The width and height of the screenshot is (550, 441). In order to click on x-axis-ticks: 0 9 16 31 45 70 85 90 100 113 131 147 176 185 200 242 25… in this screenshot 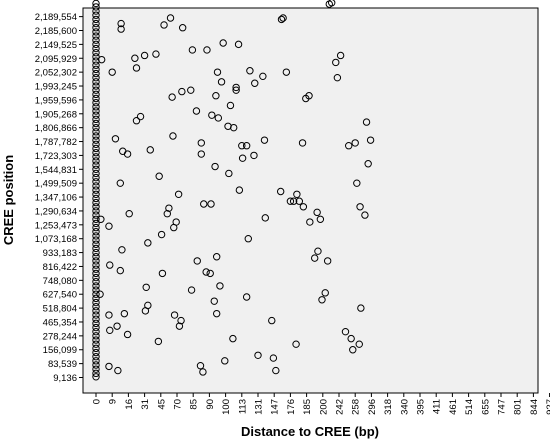, I will do `click(321, 404)`.